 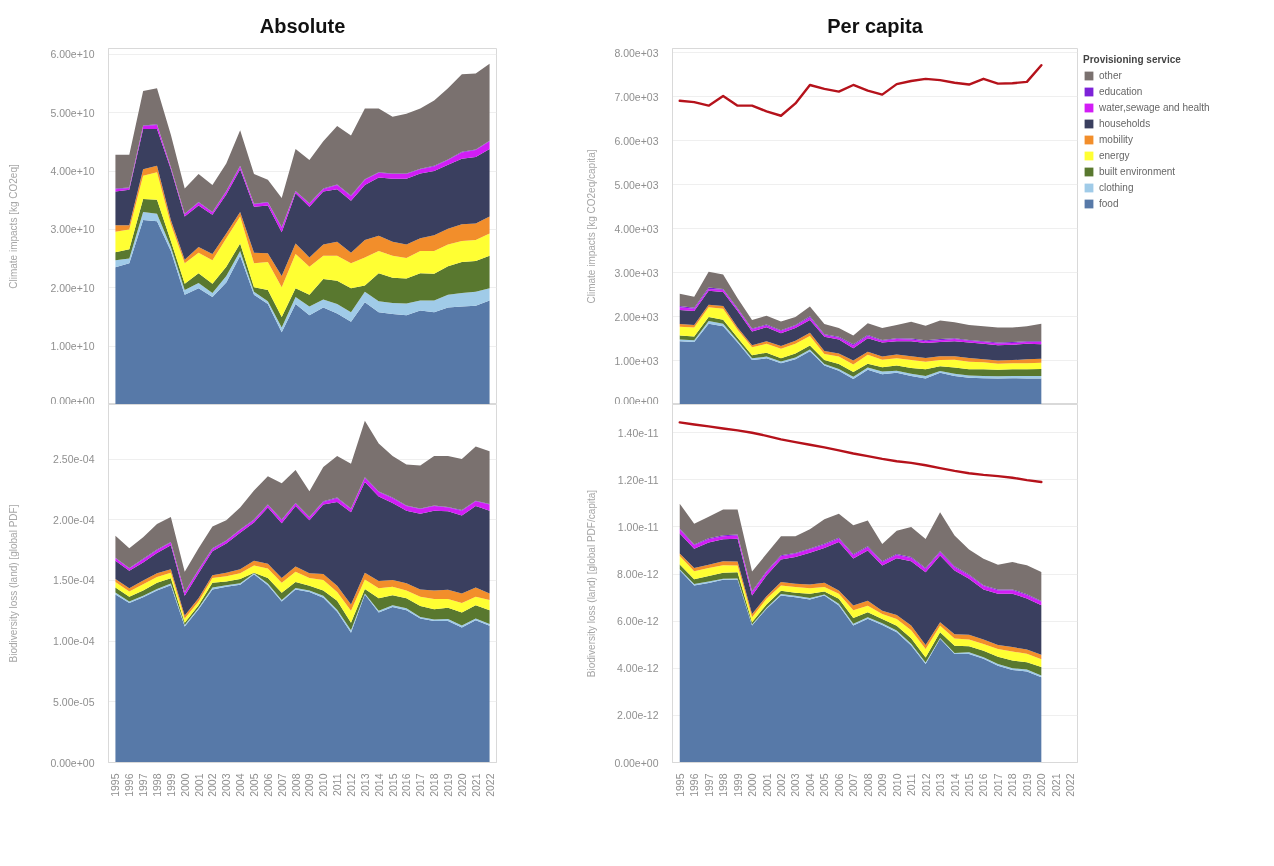 I want to click on y-axis-title: Climate impacts [kg CO2eq], so click(x=14, y=226).